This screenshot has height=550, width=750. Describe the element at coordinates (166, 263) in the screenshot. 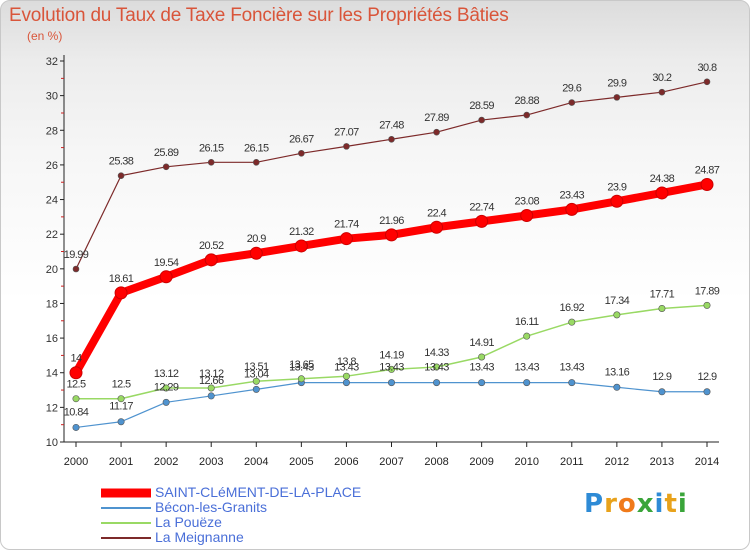

I see `data-label: 19.54` at that location.